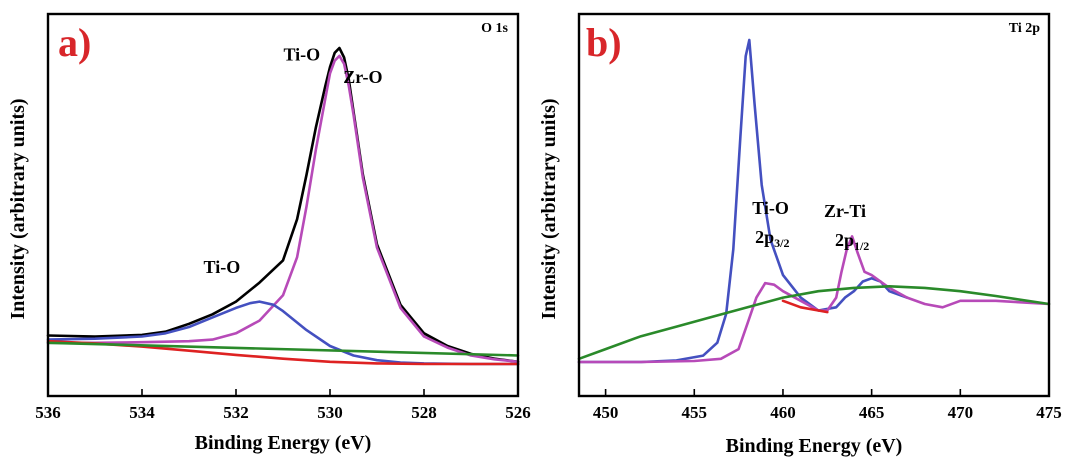 The image size is (1067, 459). Describe the element at coordinates (48, 412) in the screenshot. I see `panel-a-x-tick-label: 536` at that location.